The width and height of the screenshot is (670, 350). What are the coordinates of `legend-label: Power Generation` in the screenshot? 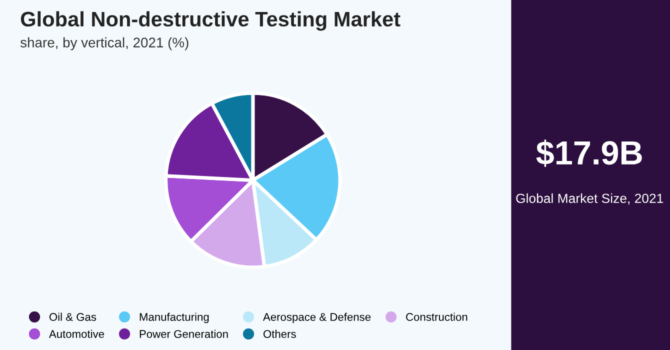 It's located at (184, 334).